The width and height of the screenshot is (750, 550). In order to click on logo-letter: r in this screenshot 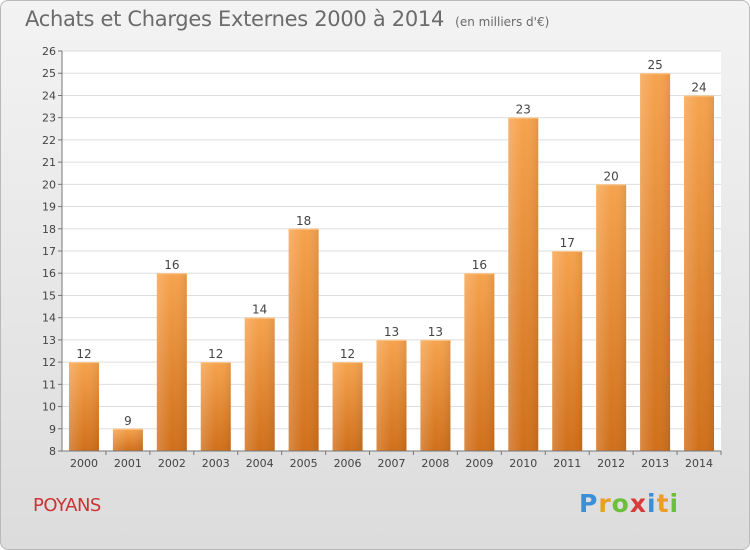, I will do `click(605, 503)`.